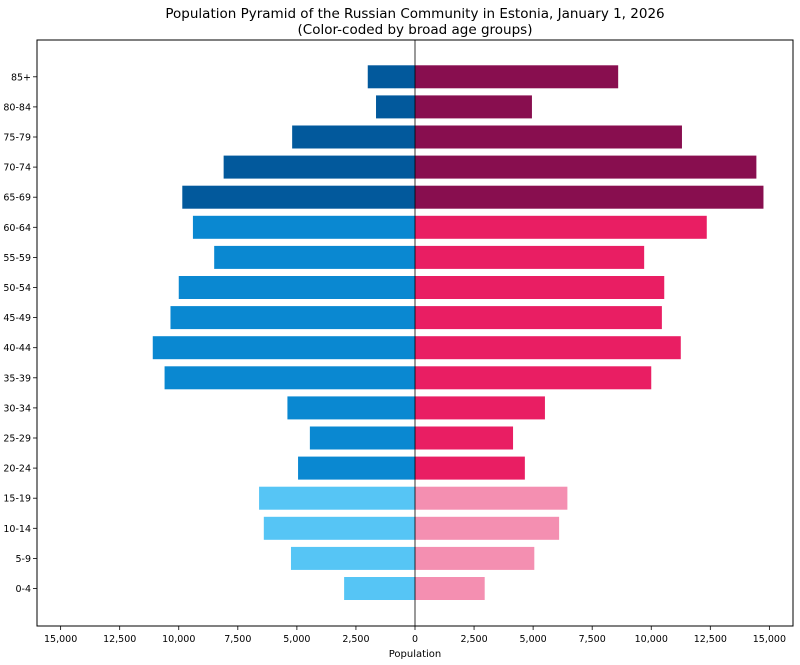 Image resolution: width=800 pixels, height=665 pixels. I want to click on y-tick-label-65-69: 65-69, so click(17, 198).